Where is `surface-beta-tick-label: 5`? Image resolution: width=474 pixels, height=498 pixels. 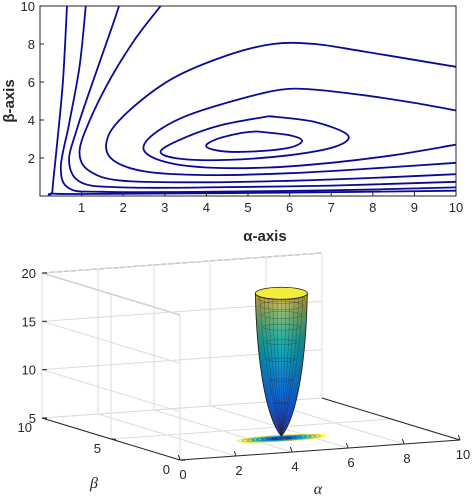
surface-beta-tick-label: 5 is located at coordinates (97, 448).